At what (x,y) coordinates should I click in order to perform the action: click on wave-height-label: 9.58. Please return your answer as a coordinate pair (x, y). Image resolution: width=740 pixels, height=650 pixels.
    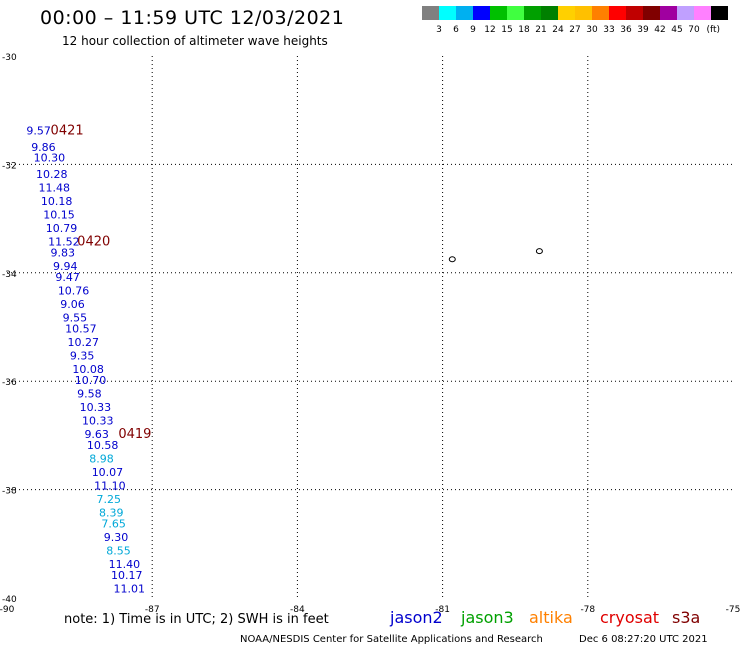
    Looking at the image, I should click on (89, 393).